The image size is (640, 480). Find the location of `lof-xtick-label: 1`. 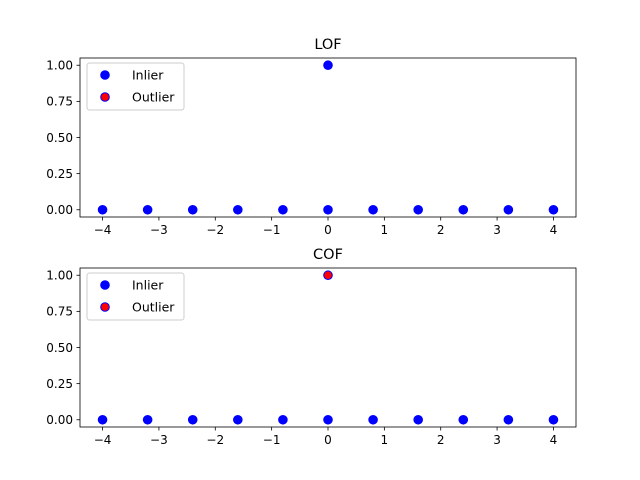

lof-xtick-label: 1 is located at coordinates (385, 230).